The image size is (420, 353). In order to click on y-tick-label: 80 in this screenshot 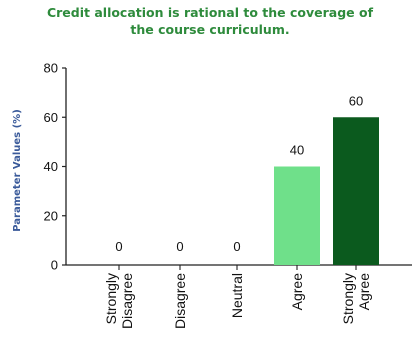, I will do `click(51, 68)`.